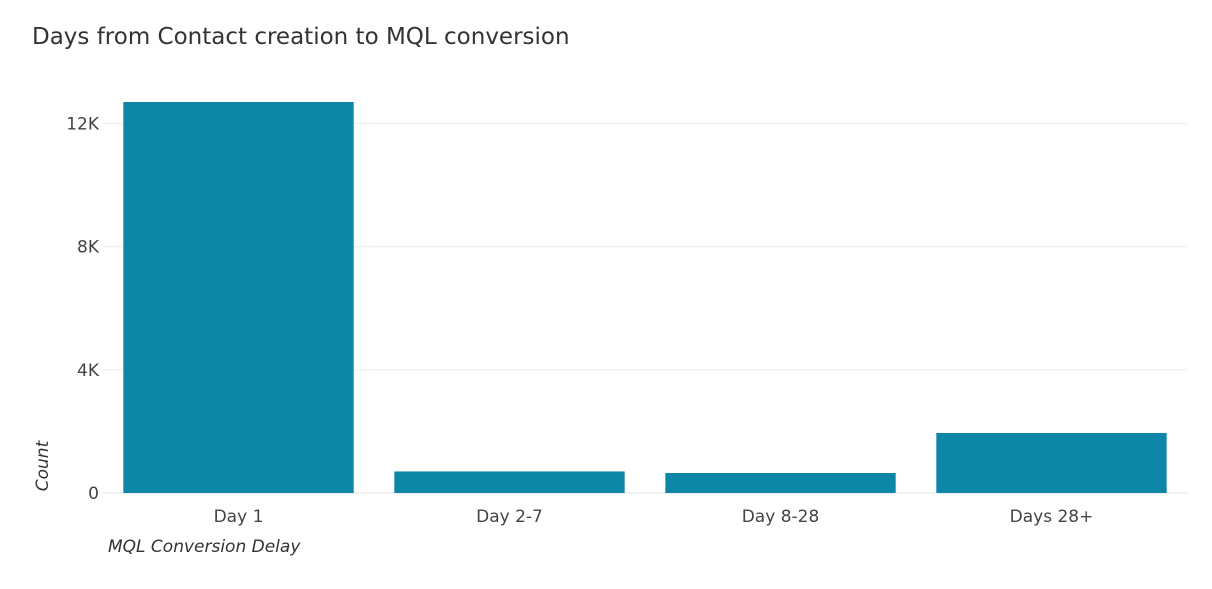 The width and height of the screenshot is (1212, 589). Describe the element at coordinates (93, 494) in the screenshot. I see `y-tick-label: 0` at that location.